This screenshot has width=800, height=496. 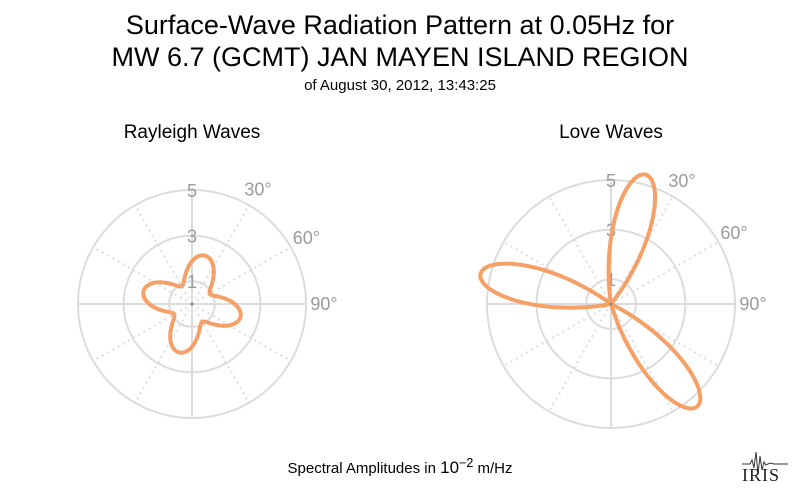 What do you see at coordinates (611, 132) in the screenshot?
I see `polar-plot-title: Love Waves` at bounding box center [611, 132].